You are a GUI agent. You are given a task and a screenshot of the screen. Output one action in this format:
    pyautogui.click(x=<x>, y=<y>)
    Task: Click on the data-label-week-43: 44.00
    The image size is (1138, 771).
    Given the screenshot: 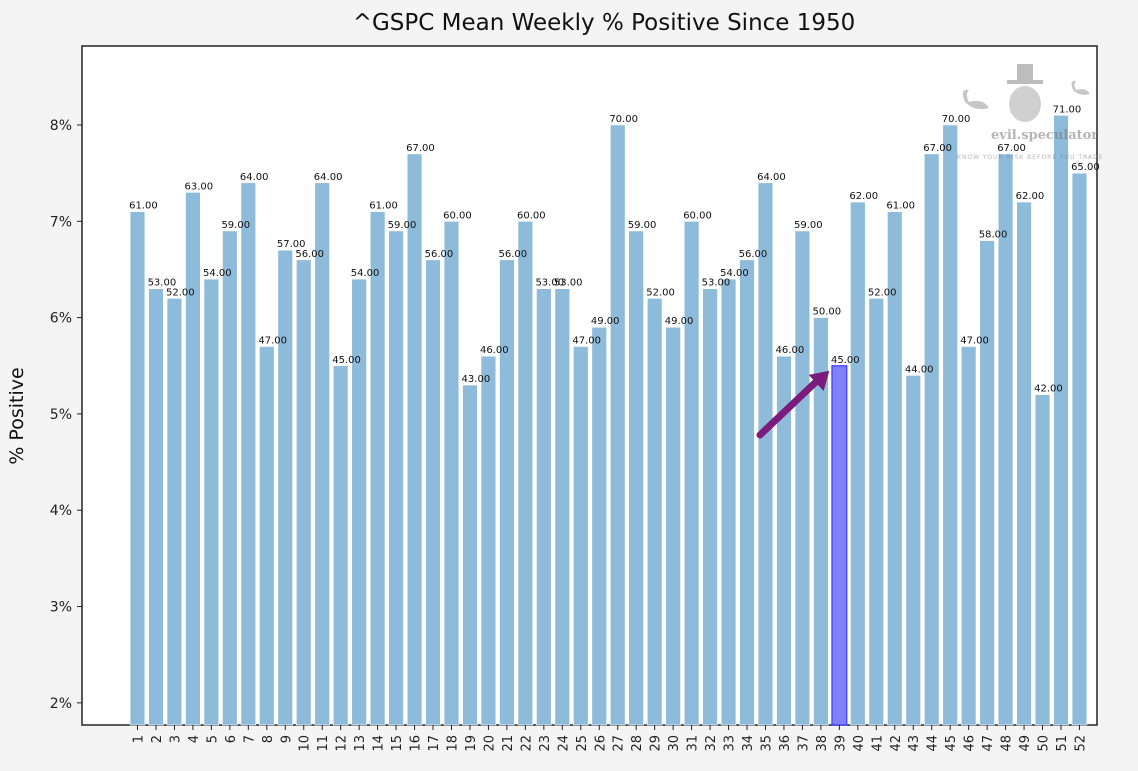 What is the action you would take?
    pyautogui.click(x=919, y=369)
    